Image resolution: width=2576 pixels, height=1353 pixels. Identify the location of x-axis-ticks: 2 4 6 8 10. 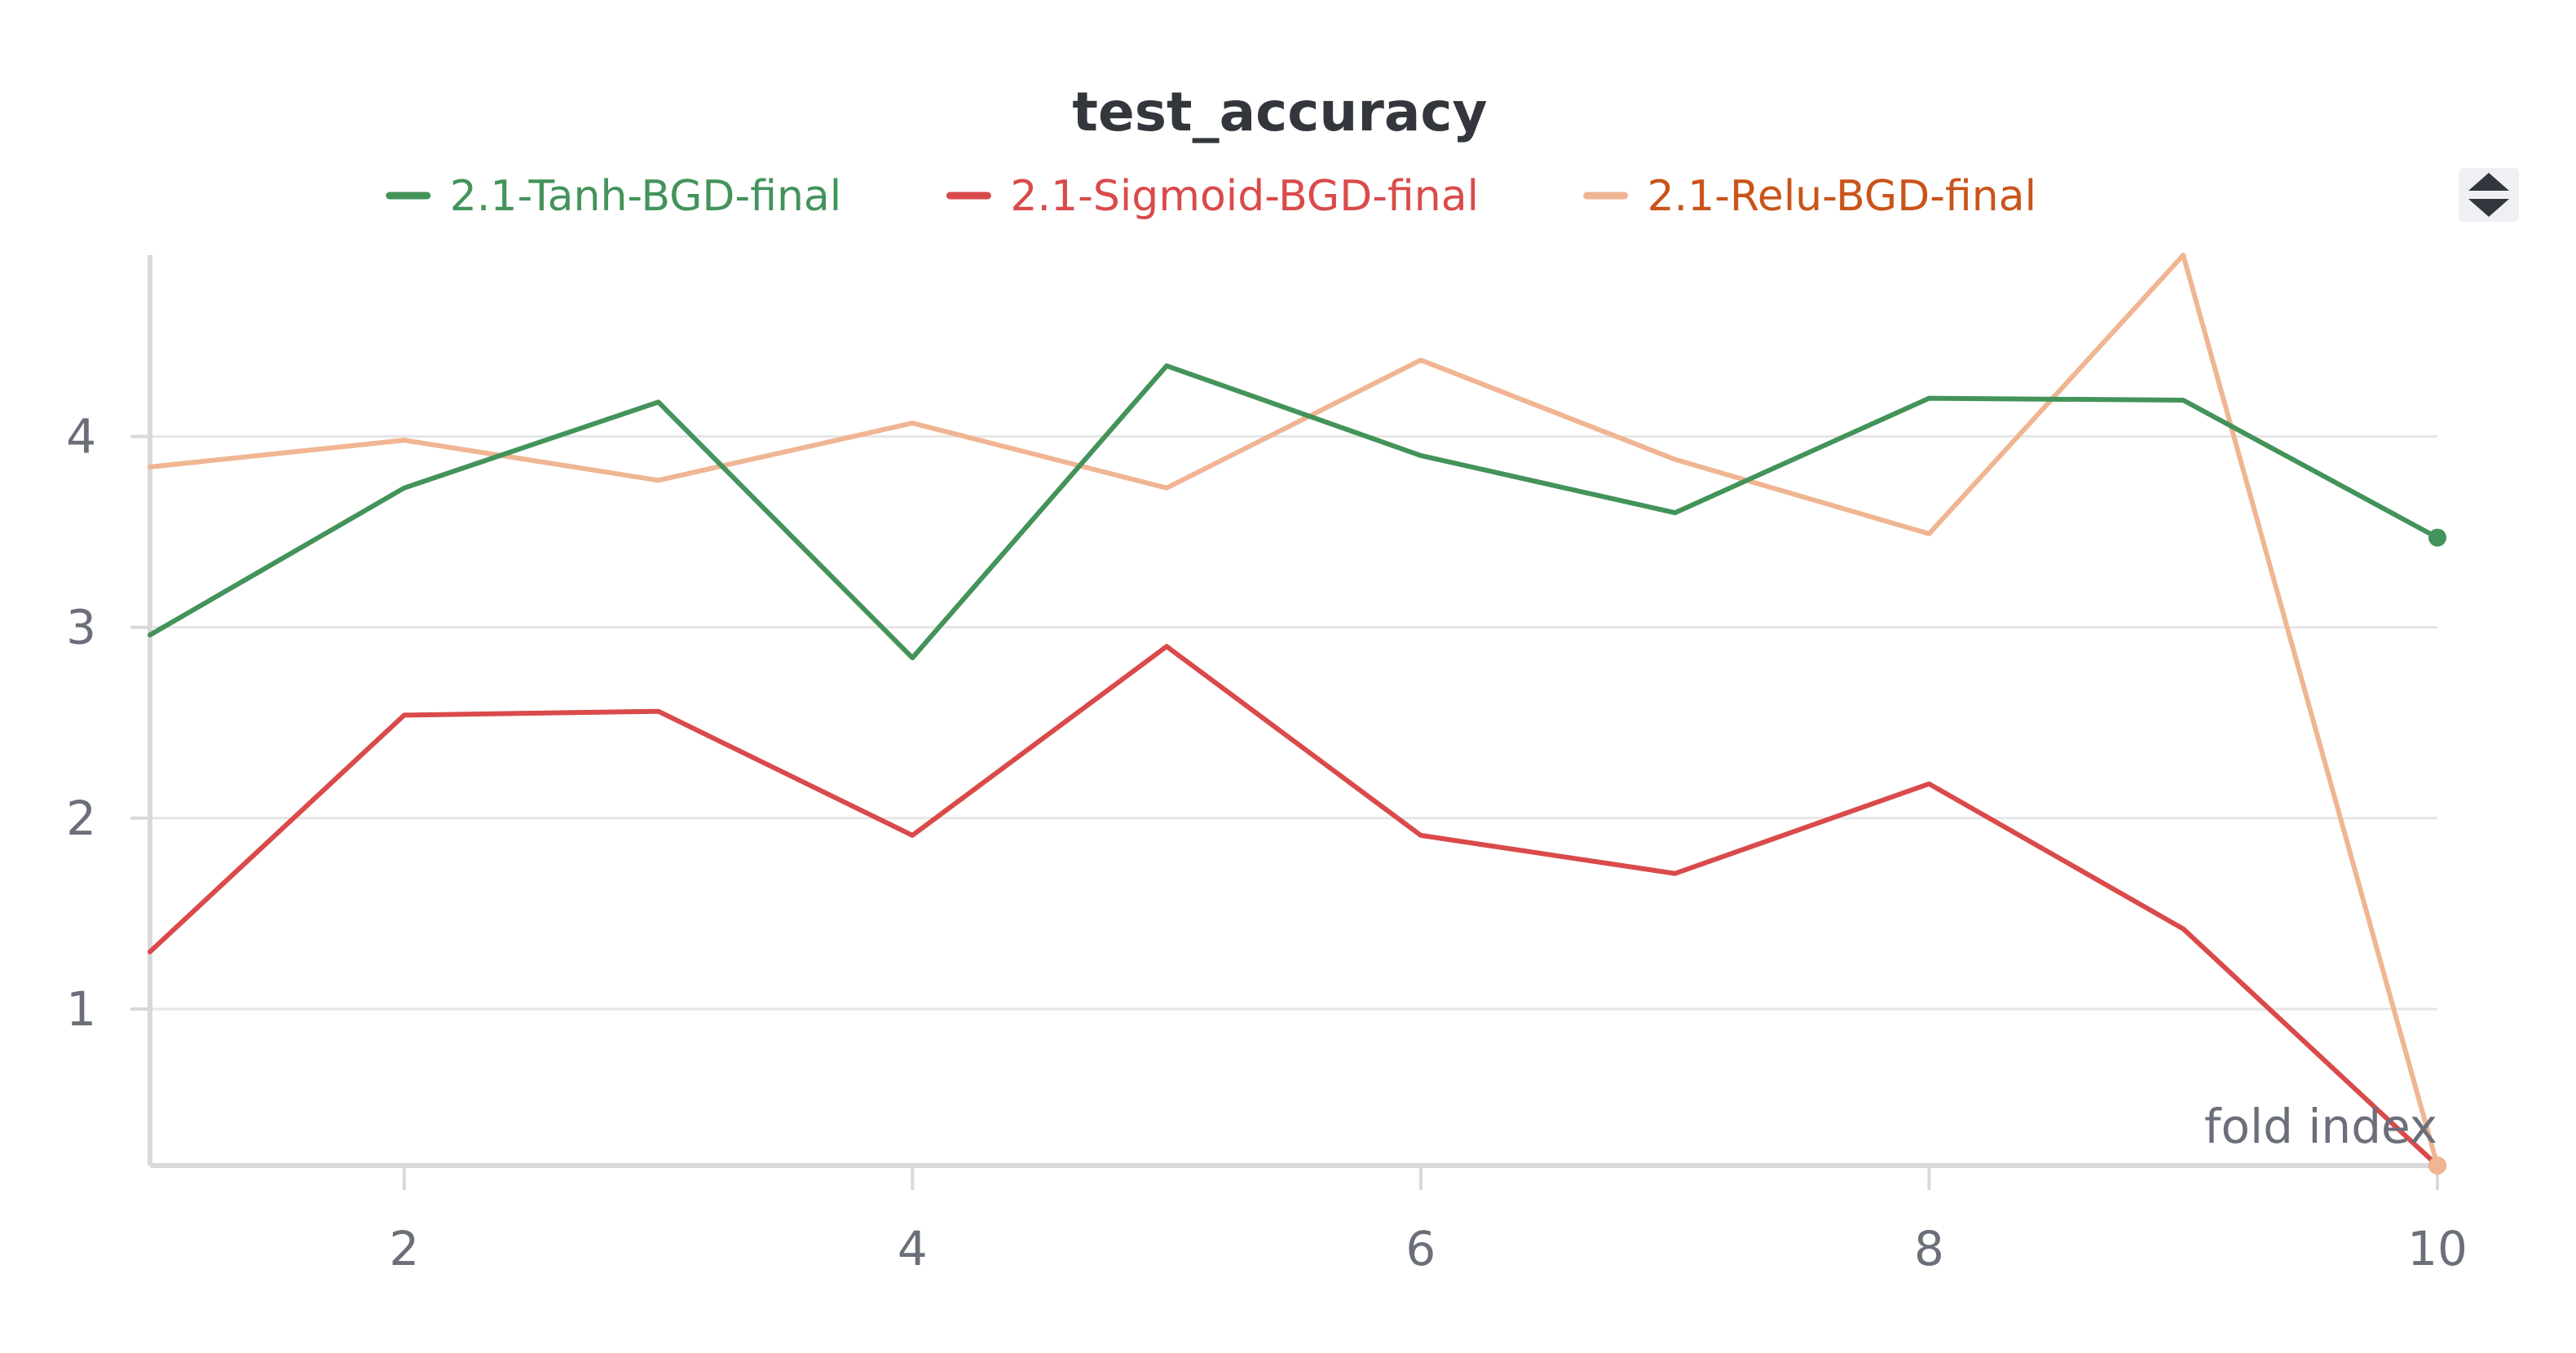
(1428, 1221).